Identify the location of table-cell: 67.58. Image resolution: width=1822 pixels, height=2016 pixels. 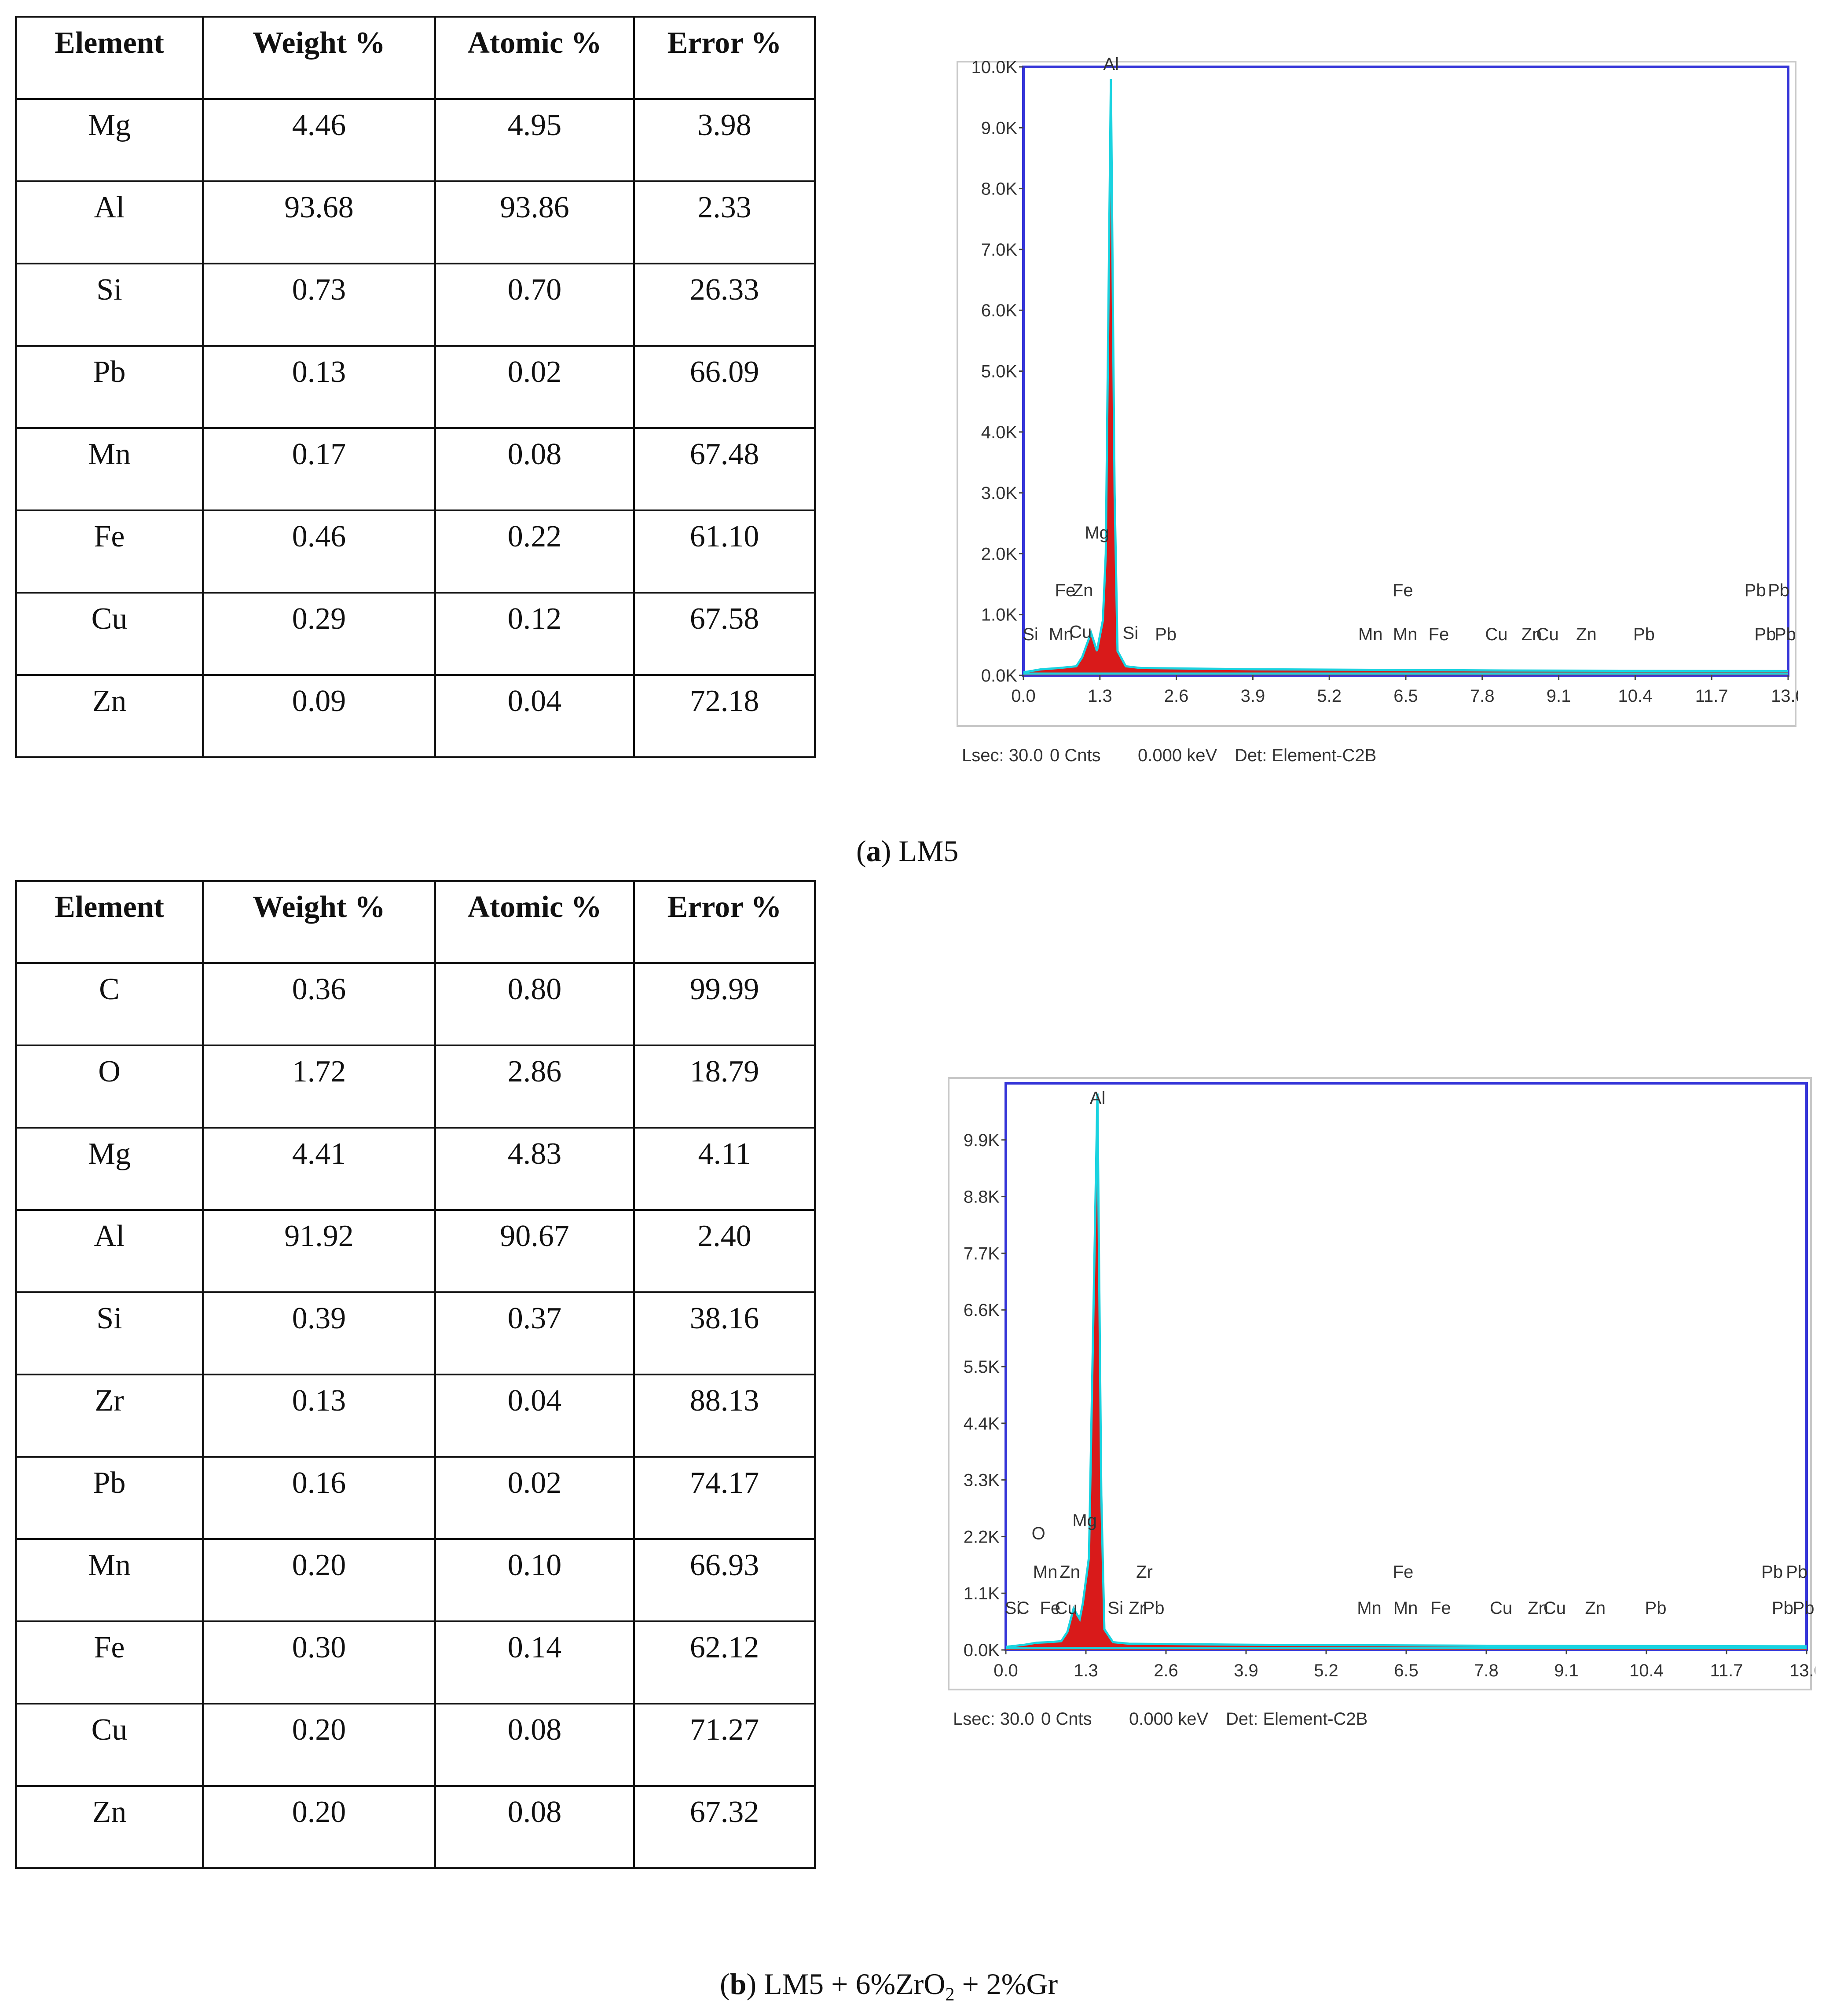
(725, 634).